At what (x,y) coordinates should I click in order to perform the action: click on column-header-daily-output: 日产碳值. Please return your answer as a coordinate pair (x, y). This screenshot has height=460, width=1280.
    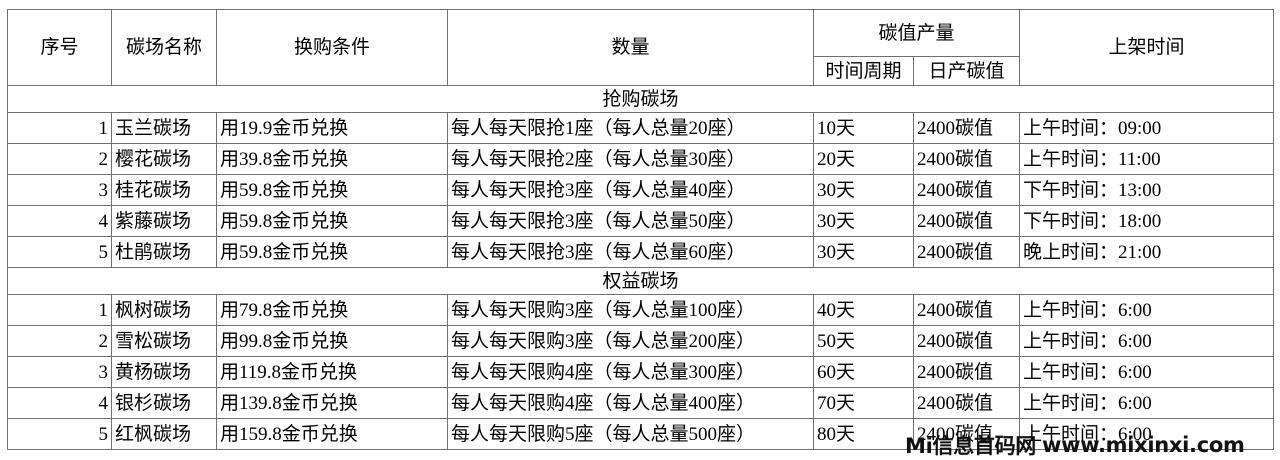
    Looking at the image, I should click on (966, 71).